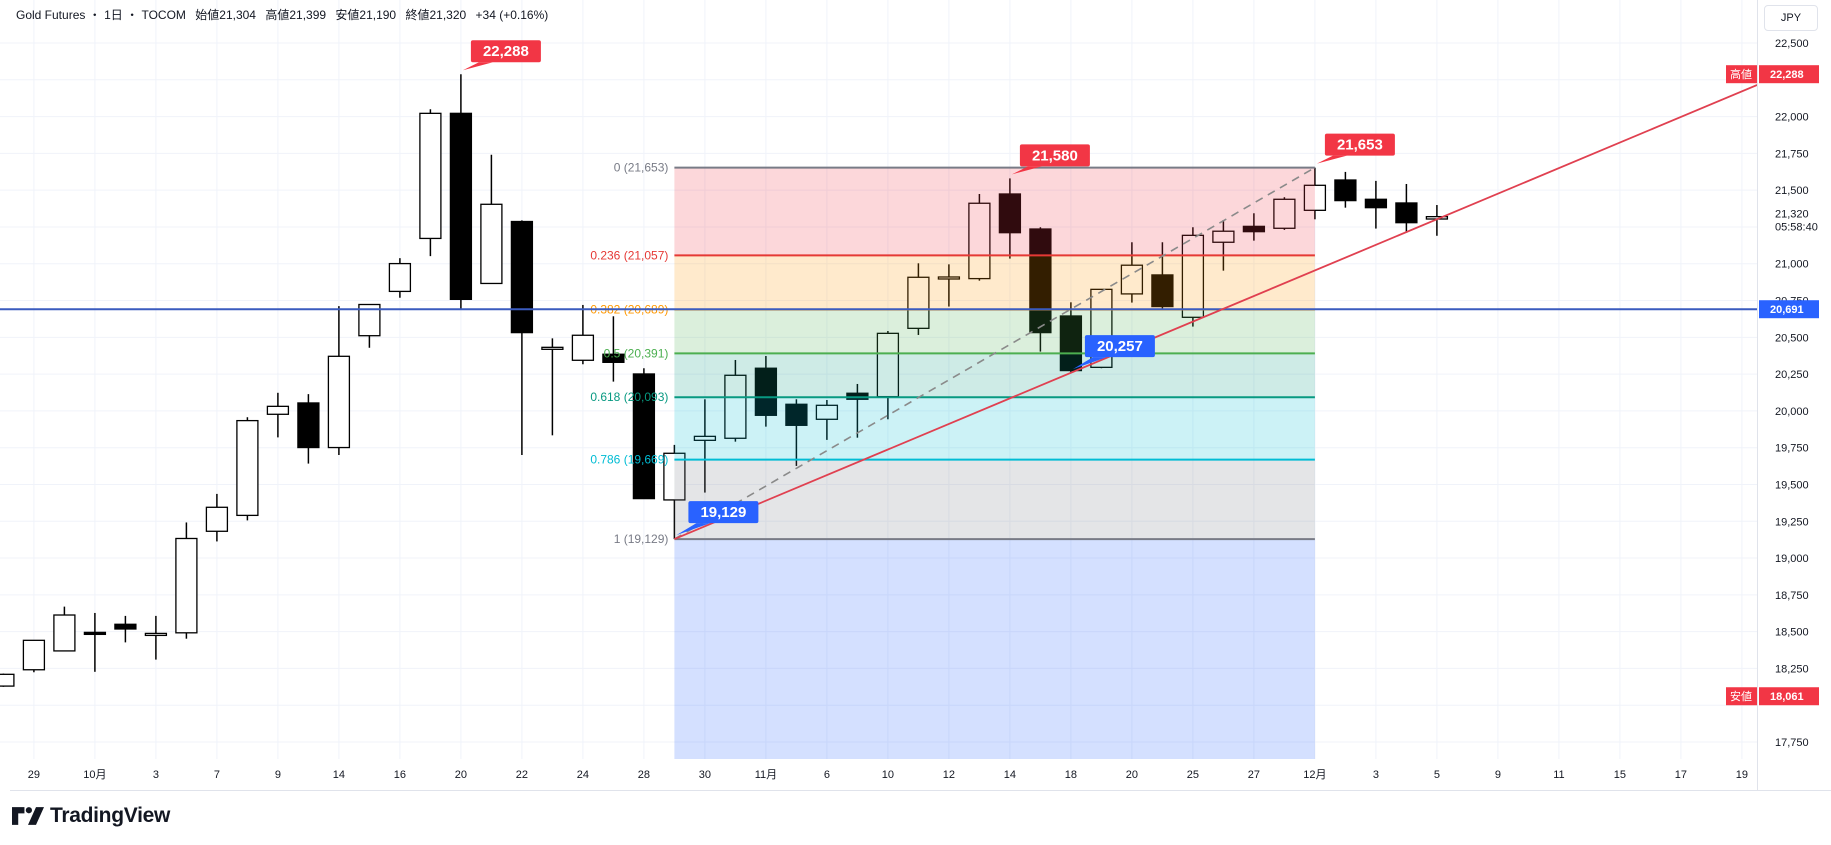 This screenshot has height=845, width=1831. I want to click on time-tick-label: 16, so click(400, 775).